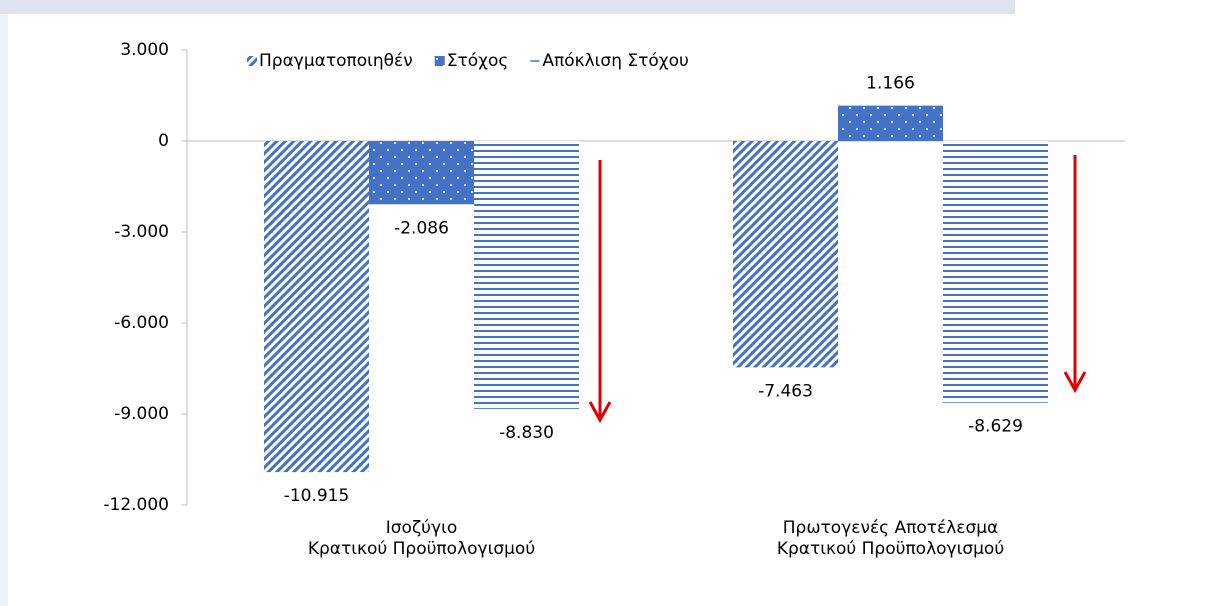 Image resolution: width=1207 pixels, height=606 pixels. I want to click on data-label: -10.915, so click(317, 496).